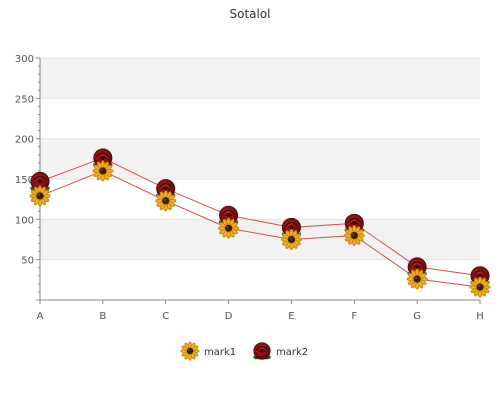 This screenshot has width=500, height=404. What do you see at coordinates (262, 351) in the screenshot?
I see `rose-icon` at bounding box center [262, 351].